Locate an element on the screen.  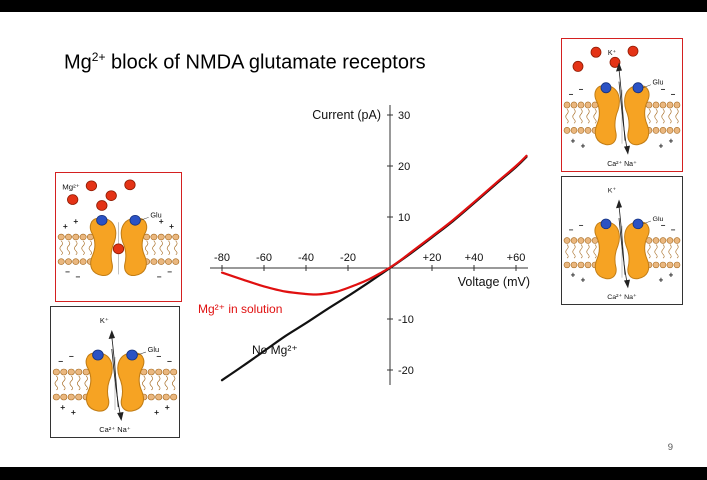
svg-text: -80 is located at coordinates (222, 258).